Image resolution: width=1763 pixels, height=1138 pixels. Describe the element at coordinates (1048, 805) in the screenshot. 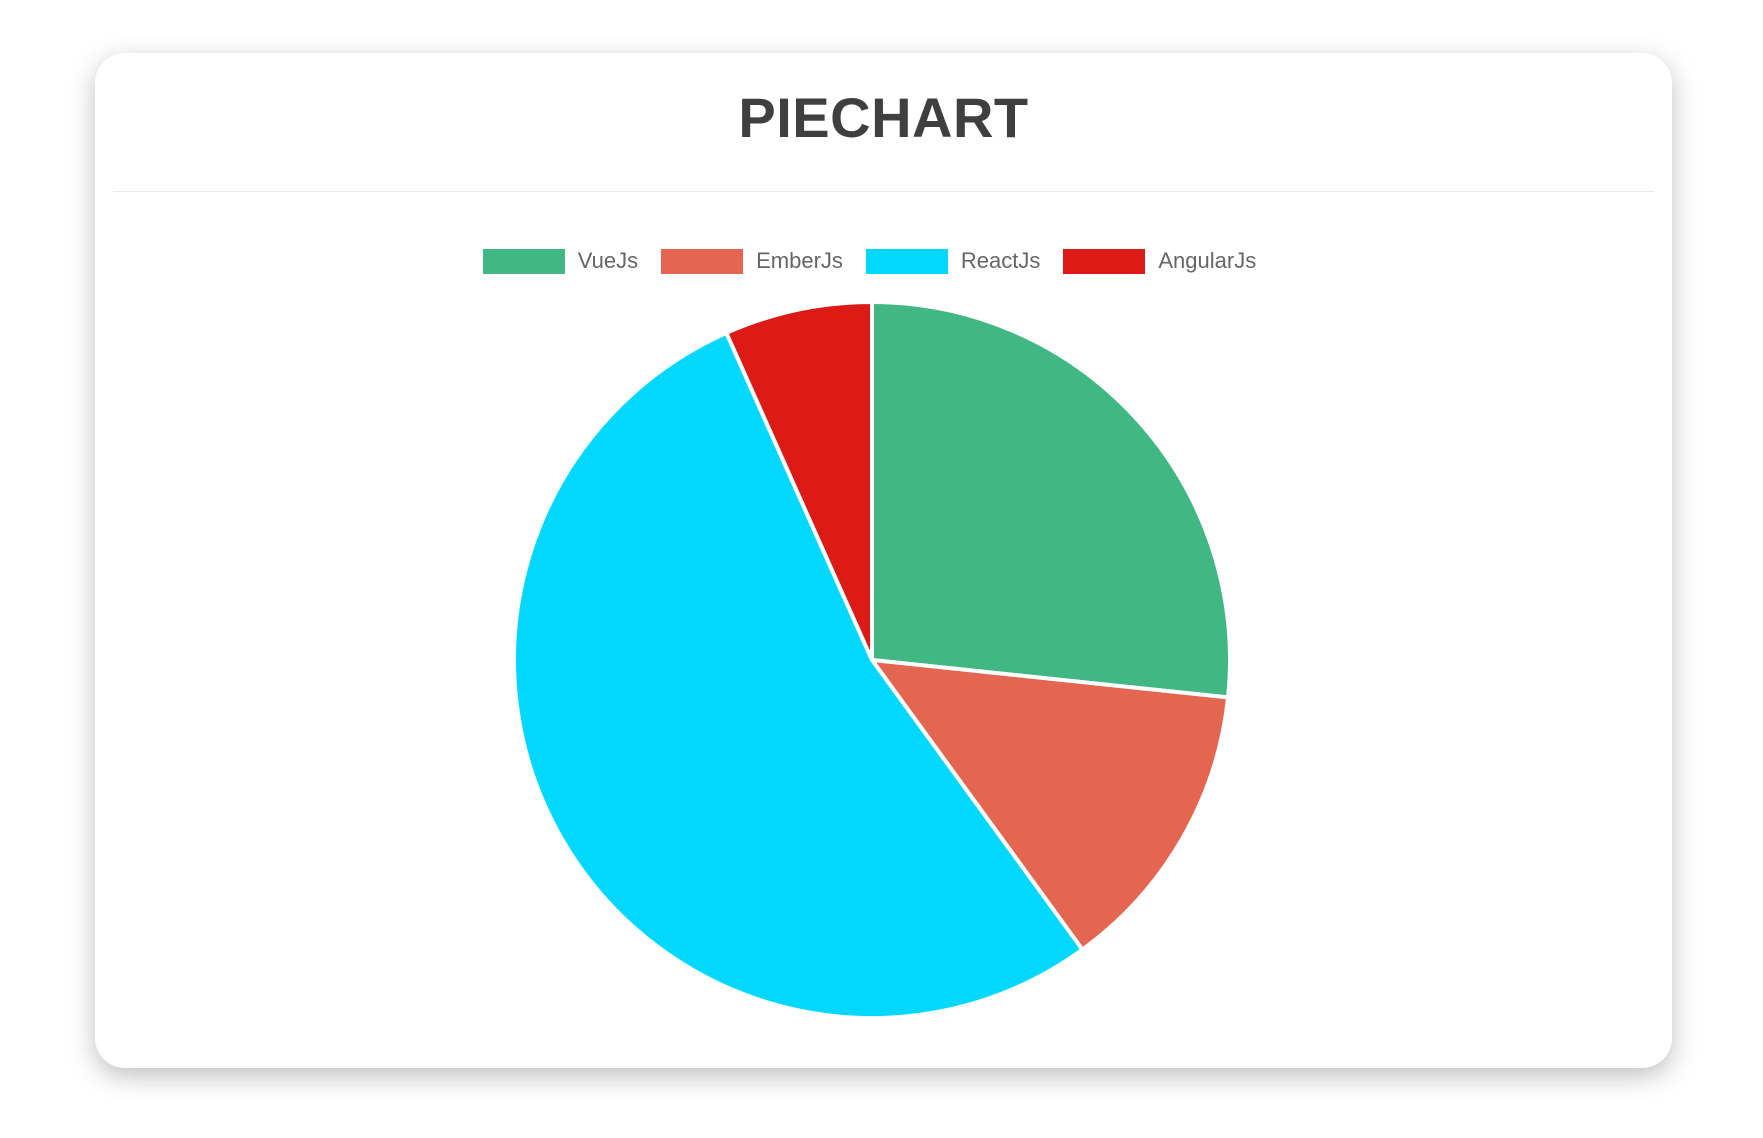

I see `pie-slice-emberjs` at that location.